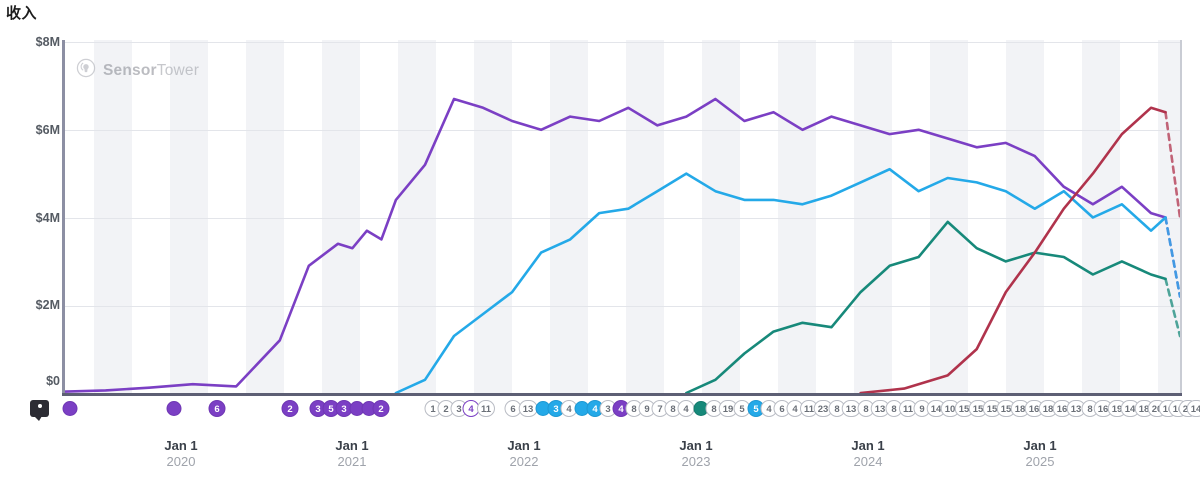  I want to click on page-title: 收入, so click(22, 13).